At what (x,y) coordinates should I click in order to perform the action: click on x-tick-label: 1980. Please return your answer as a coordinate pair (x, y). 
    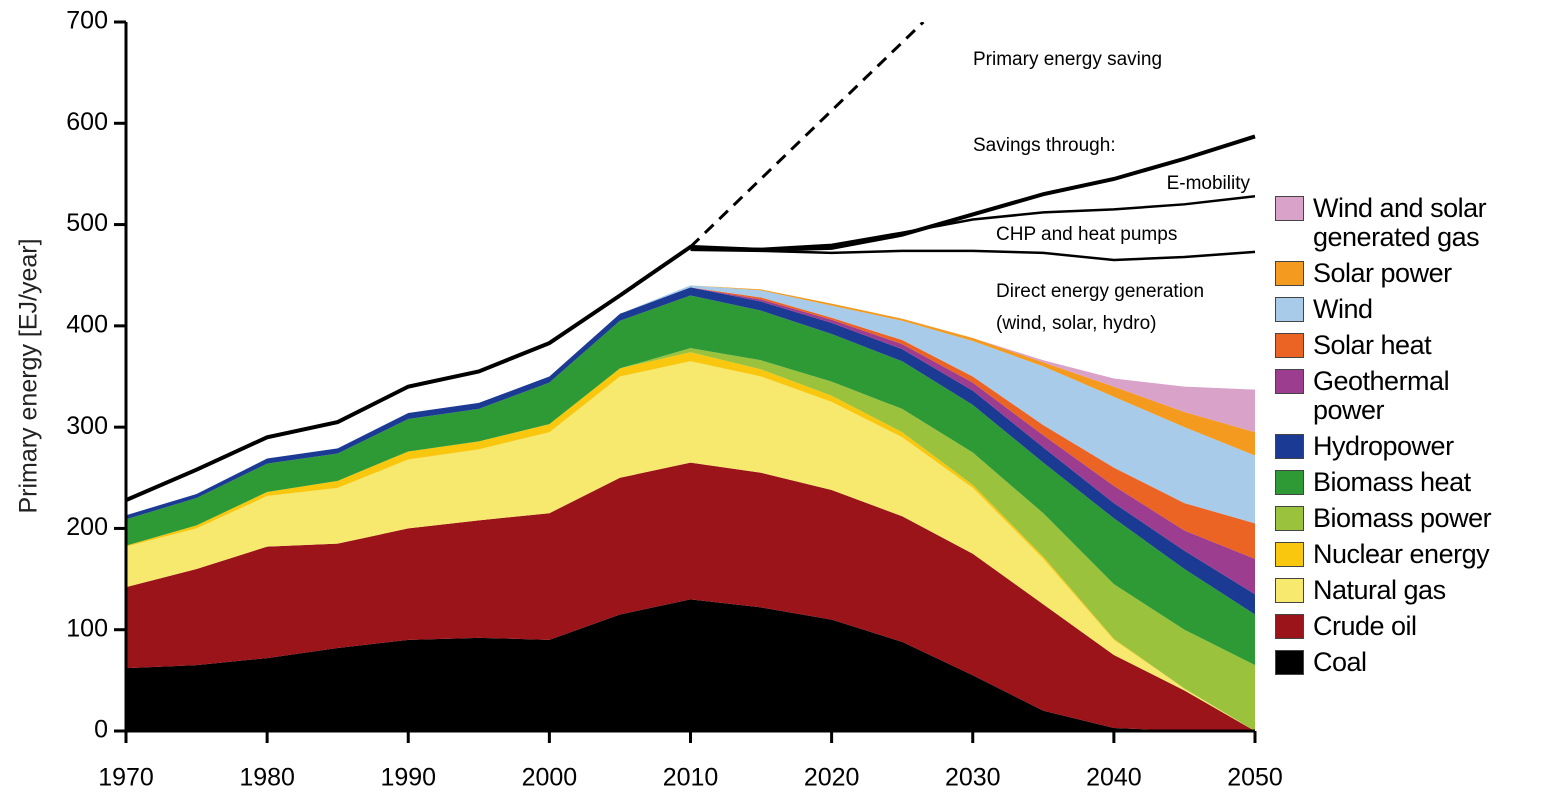
    Looking at the image, I should click on (267, 778).